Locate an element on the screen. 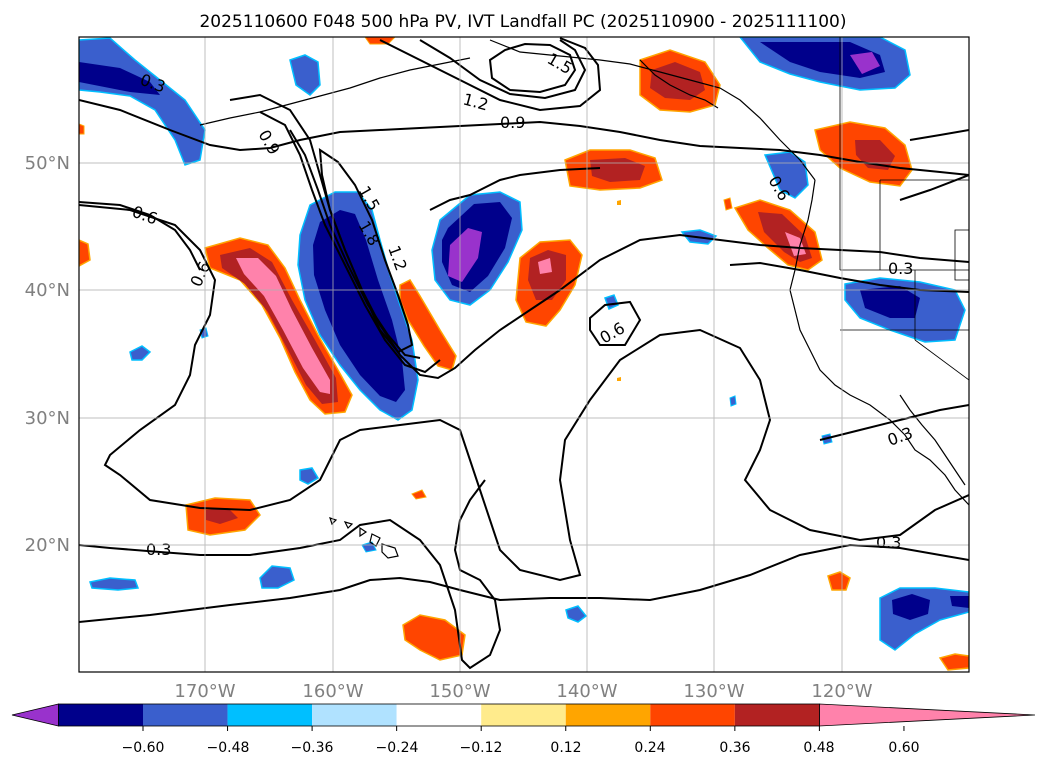 The width and height of the screenshot is (1047, 769). lon-label: 120°W is located at coordinates (841, 691).